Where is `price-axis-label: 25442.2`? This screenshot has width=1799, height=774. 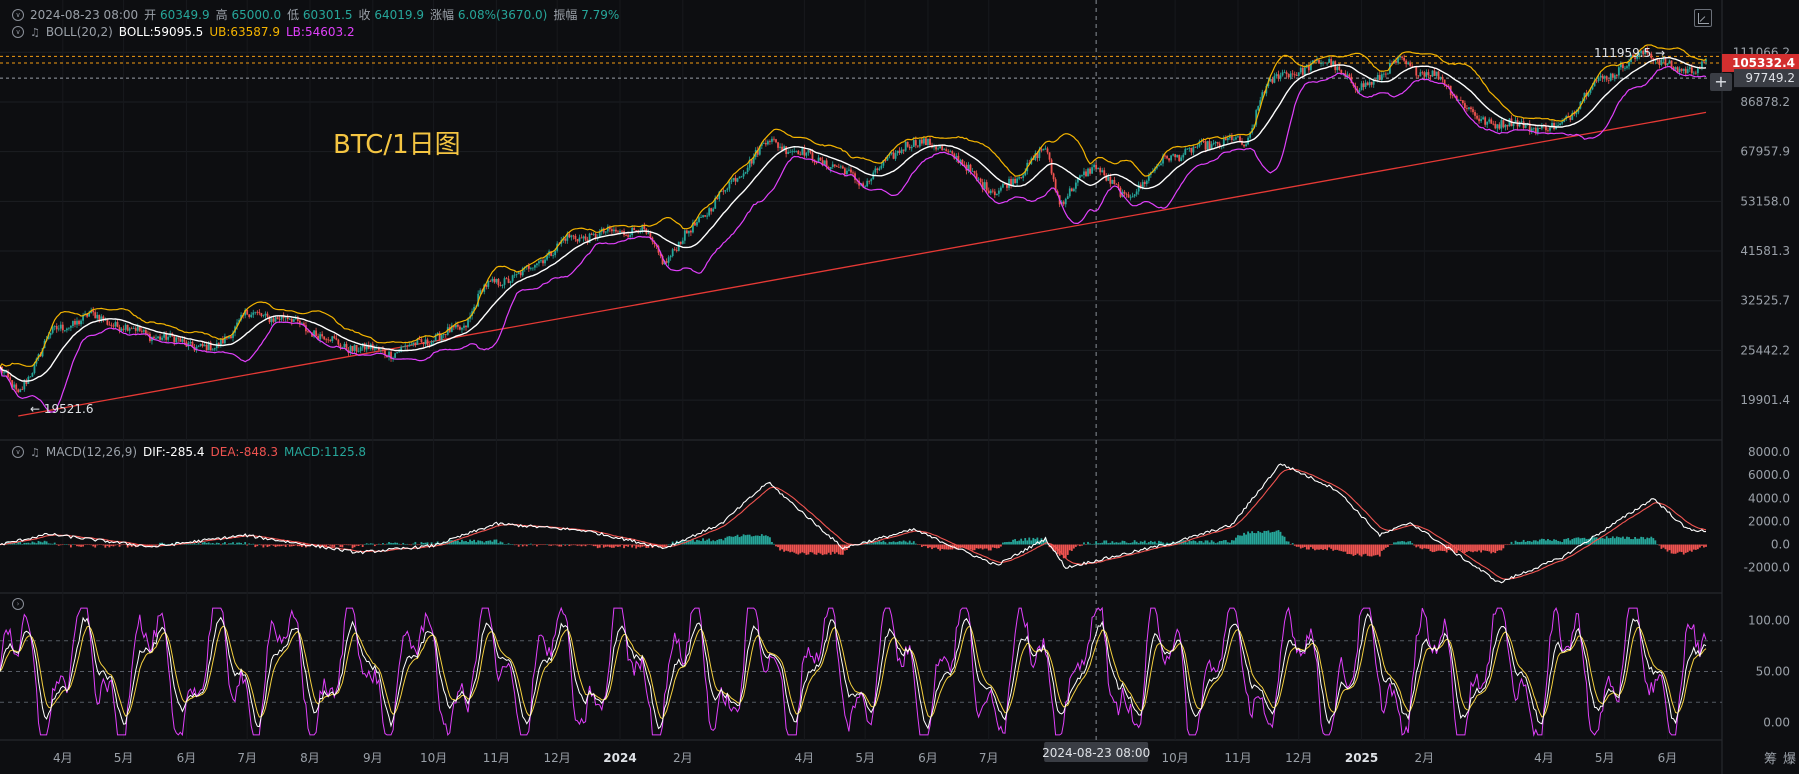 price-axis-label: 25442.2 is located at coordinates (1765, 350).